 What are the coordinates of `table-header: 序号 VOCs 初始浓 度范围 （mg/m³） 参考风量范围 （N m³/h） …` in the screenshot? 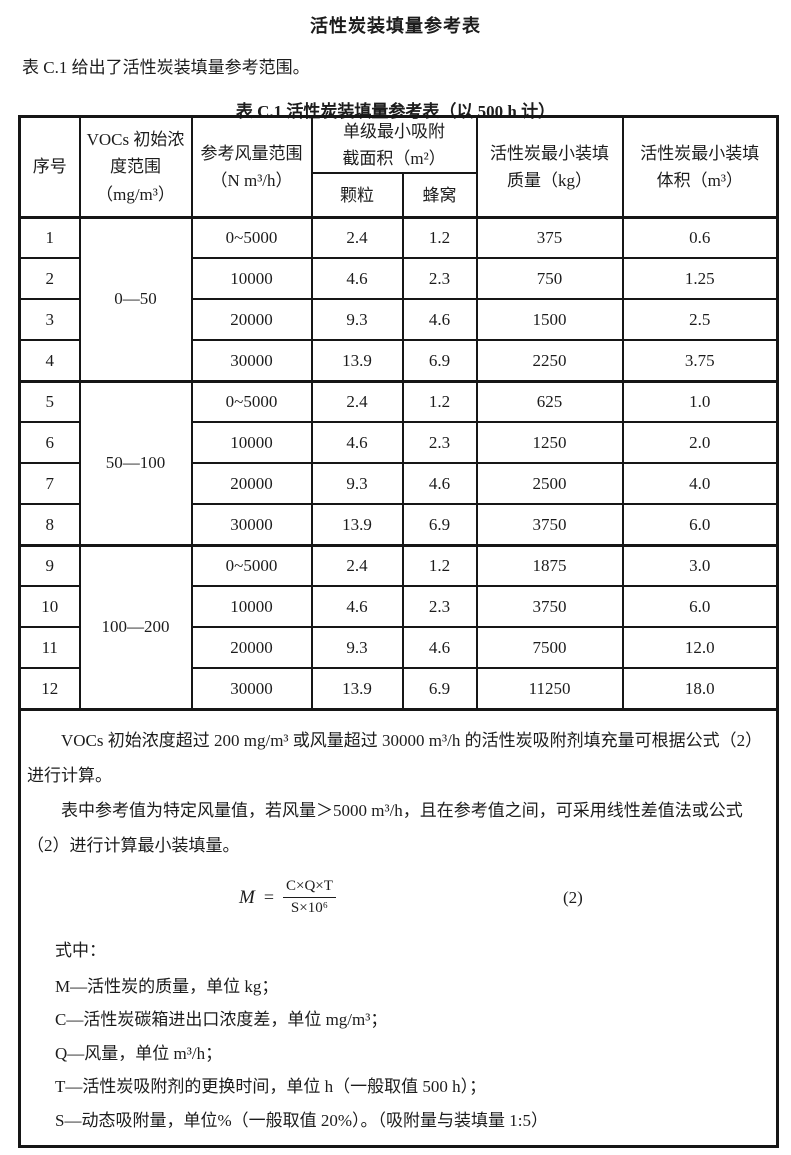 It's located at (398, 167).